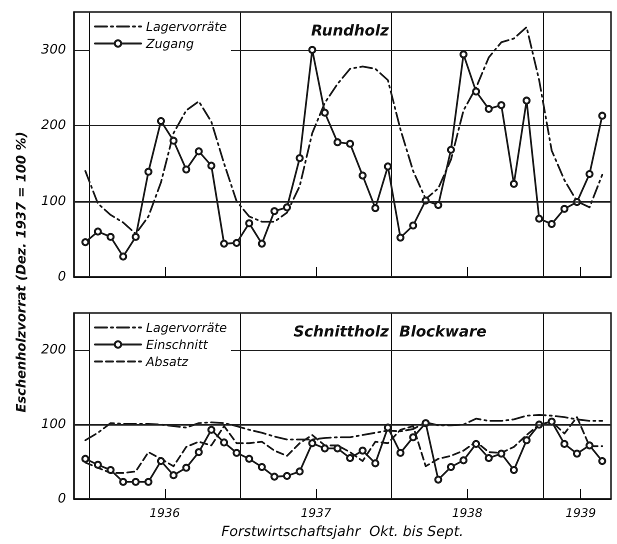 The image size is (617, 544). Describe the element at coordinates (350, 31) in the screenshot. I see `text: Rundholz` at that location.